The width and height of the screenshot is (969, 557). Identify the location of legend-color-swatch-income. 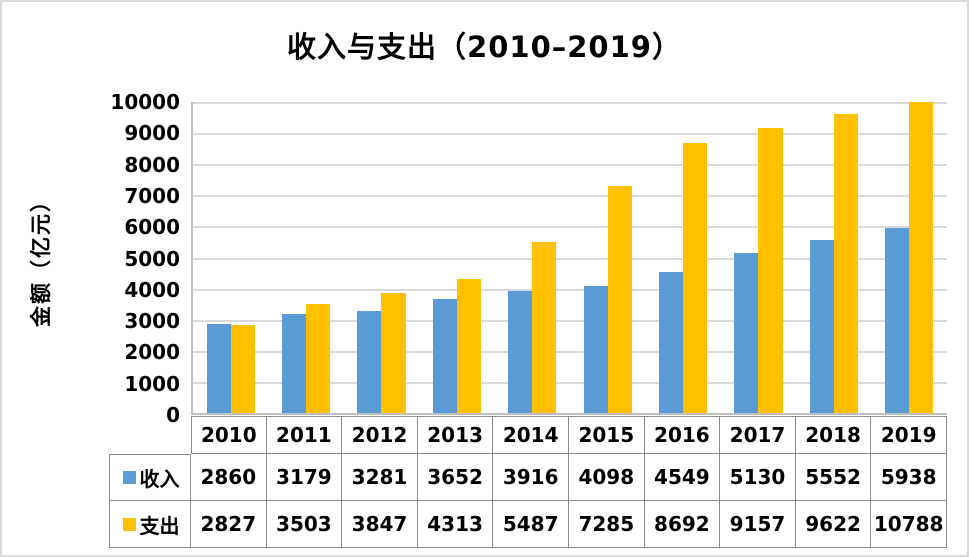
(129, 477).